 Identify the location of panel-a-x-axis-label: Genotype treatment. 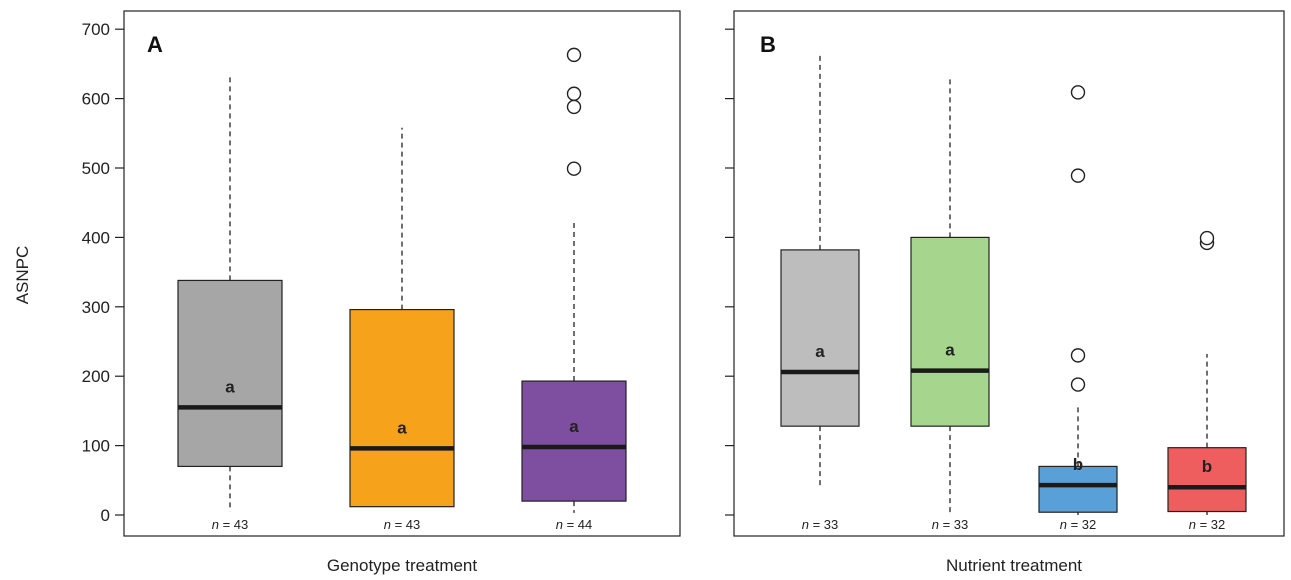
(402, 565).